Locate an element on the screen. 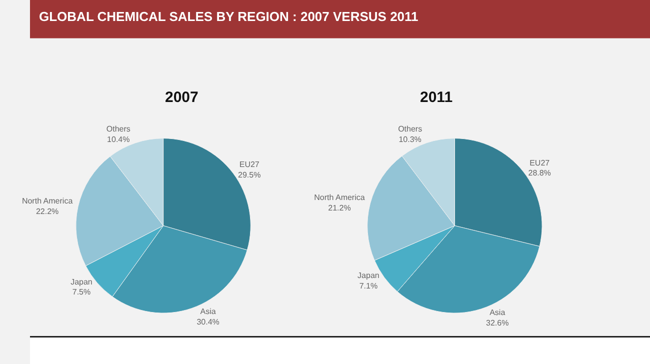 The image size is (650, 364). chart-title: 2007 is located at coordinates (181, 97).